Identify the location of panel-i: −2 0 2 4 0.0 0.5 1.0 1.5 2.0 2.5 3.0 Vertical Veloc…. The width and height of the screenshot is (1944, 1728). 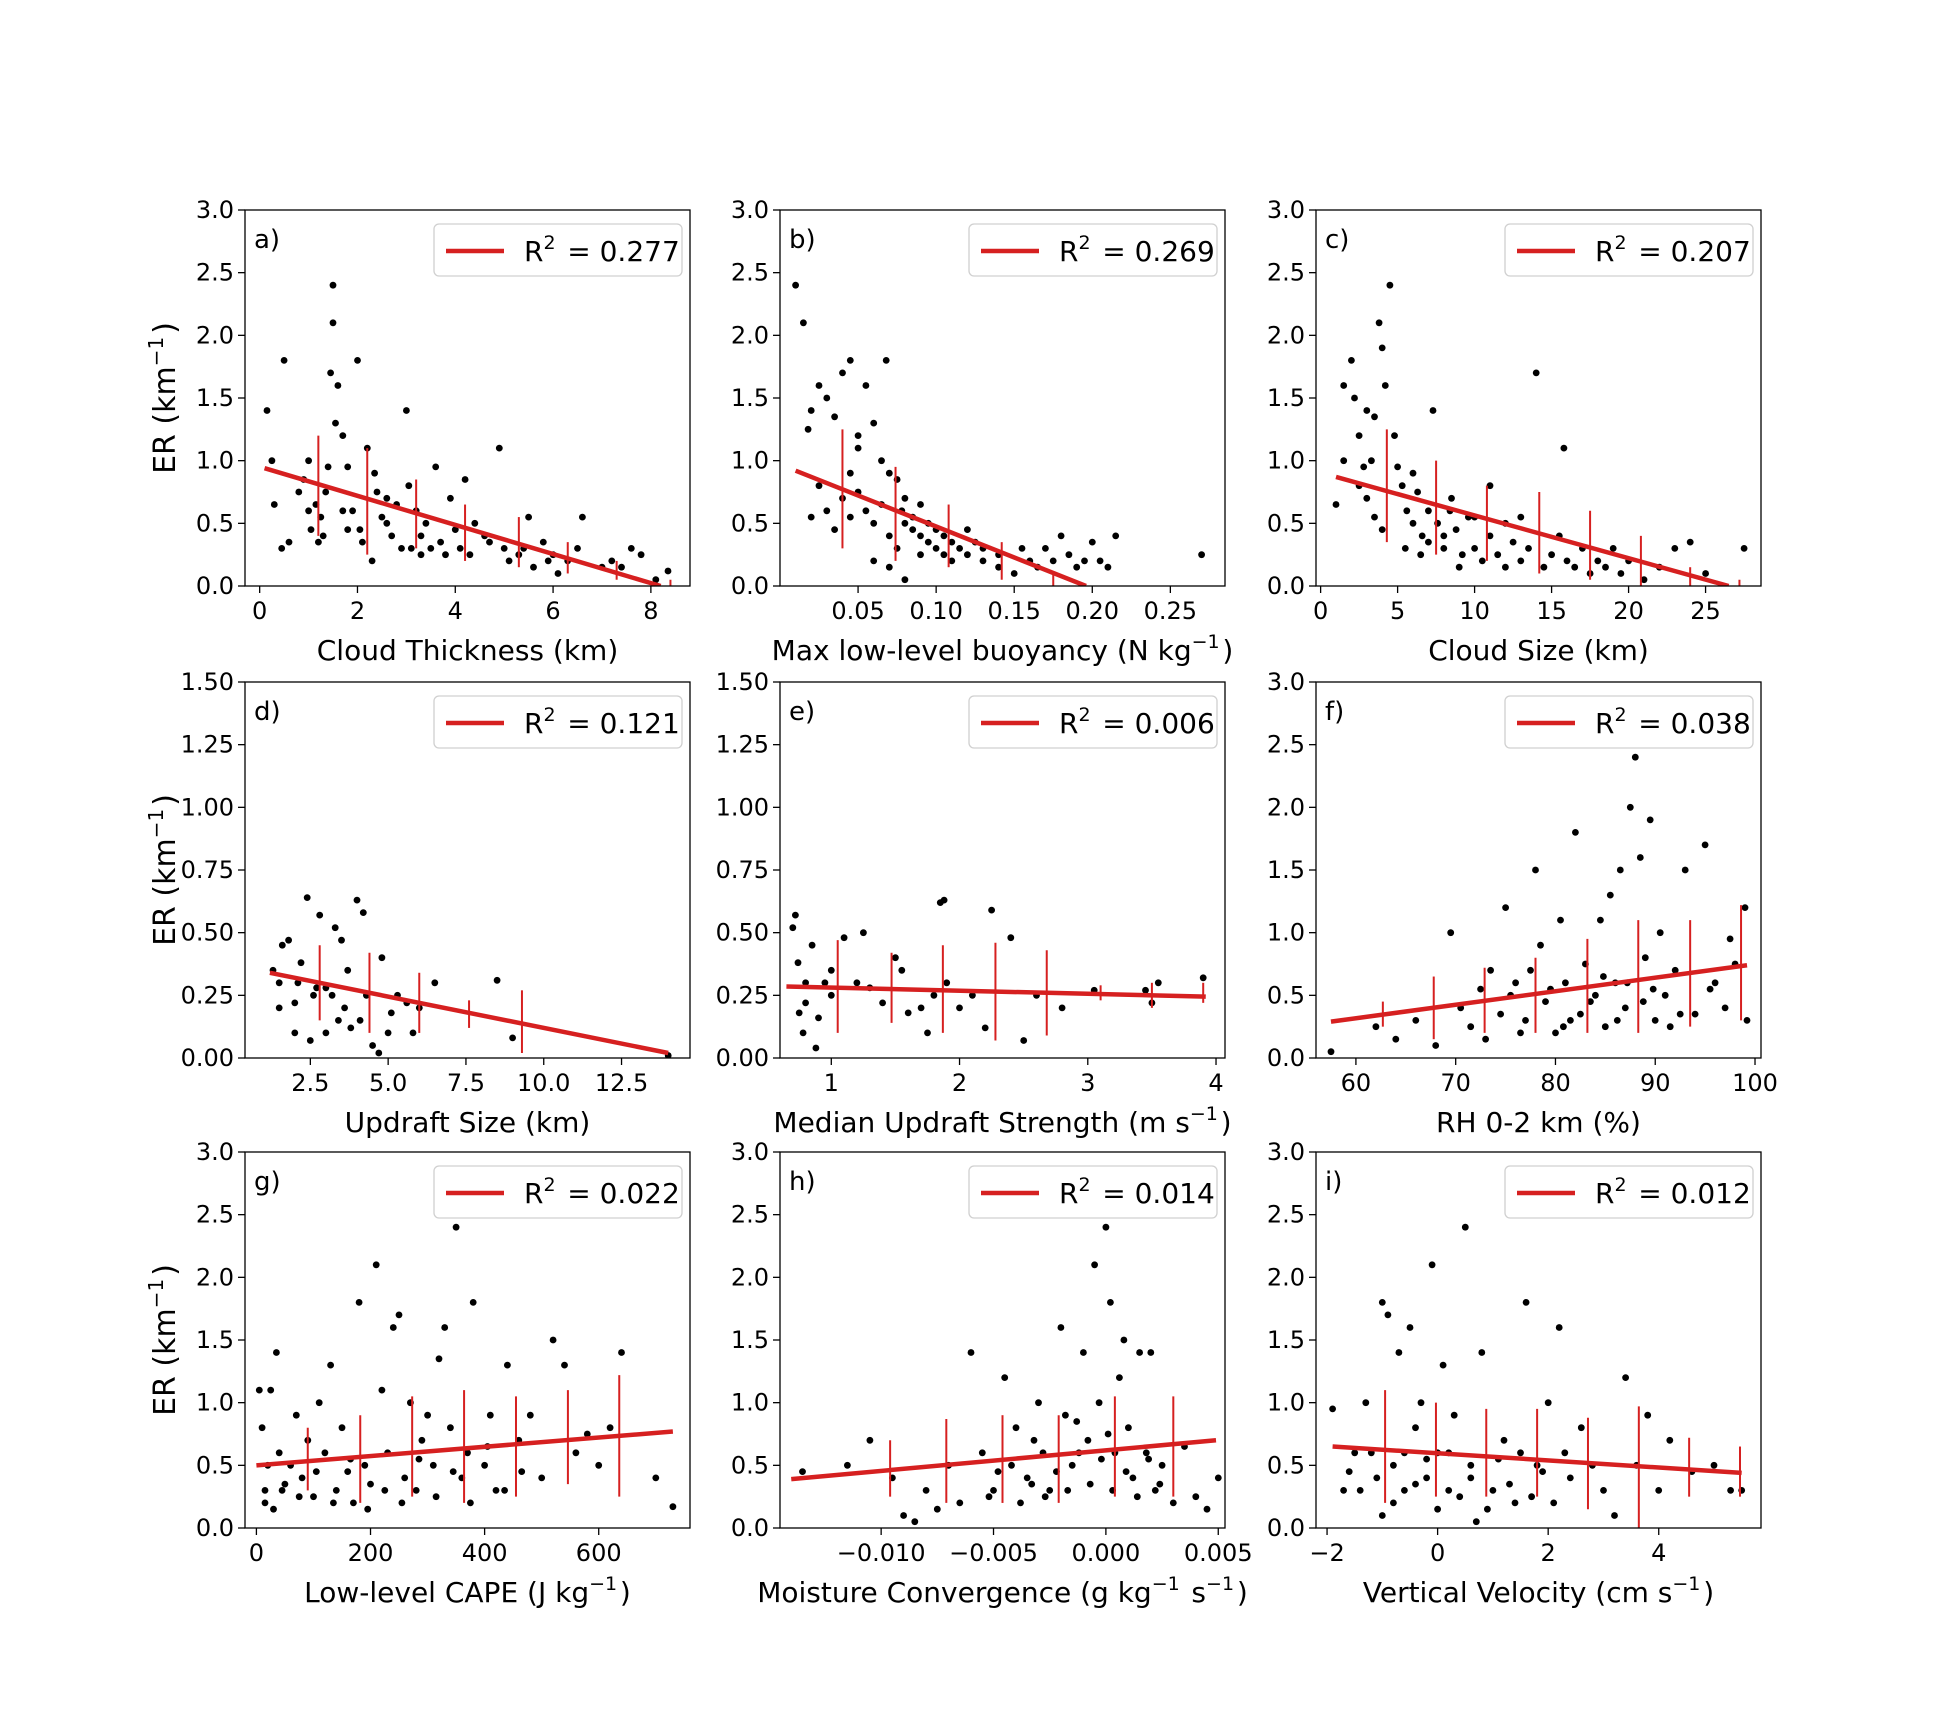
(1514, 1373).